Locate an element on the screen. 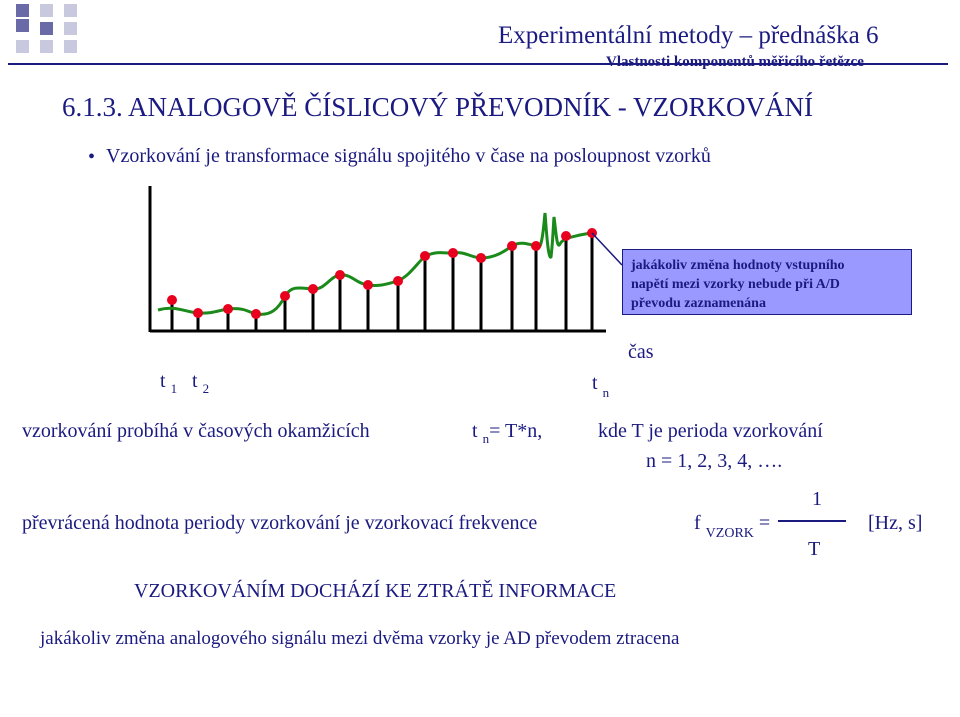 Image resolution: width=960 pixels, height=717 pixels. formula-t: t is located at coordinates (475, 431).